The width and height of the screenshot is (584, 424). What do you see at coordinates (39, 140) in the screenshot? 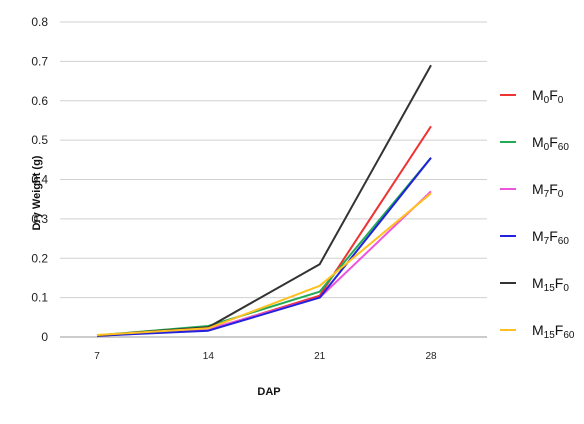
I see `y-tick-label: 0.5` at bounding box center [39, 140].